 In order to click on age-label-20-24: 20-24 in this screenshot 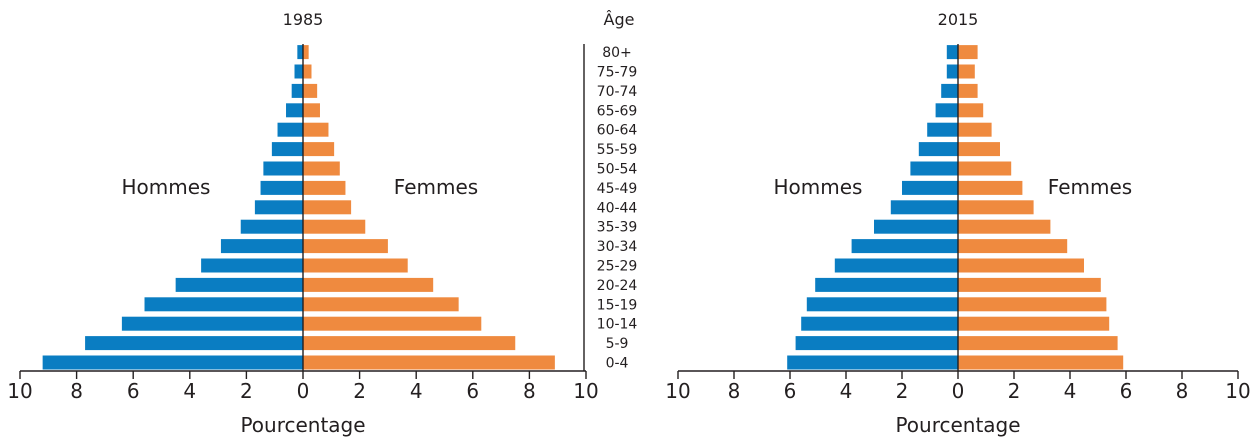, I will do `click(617, 286)`.